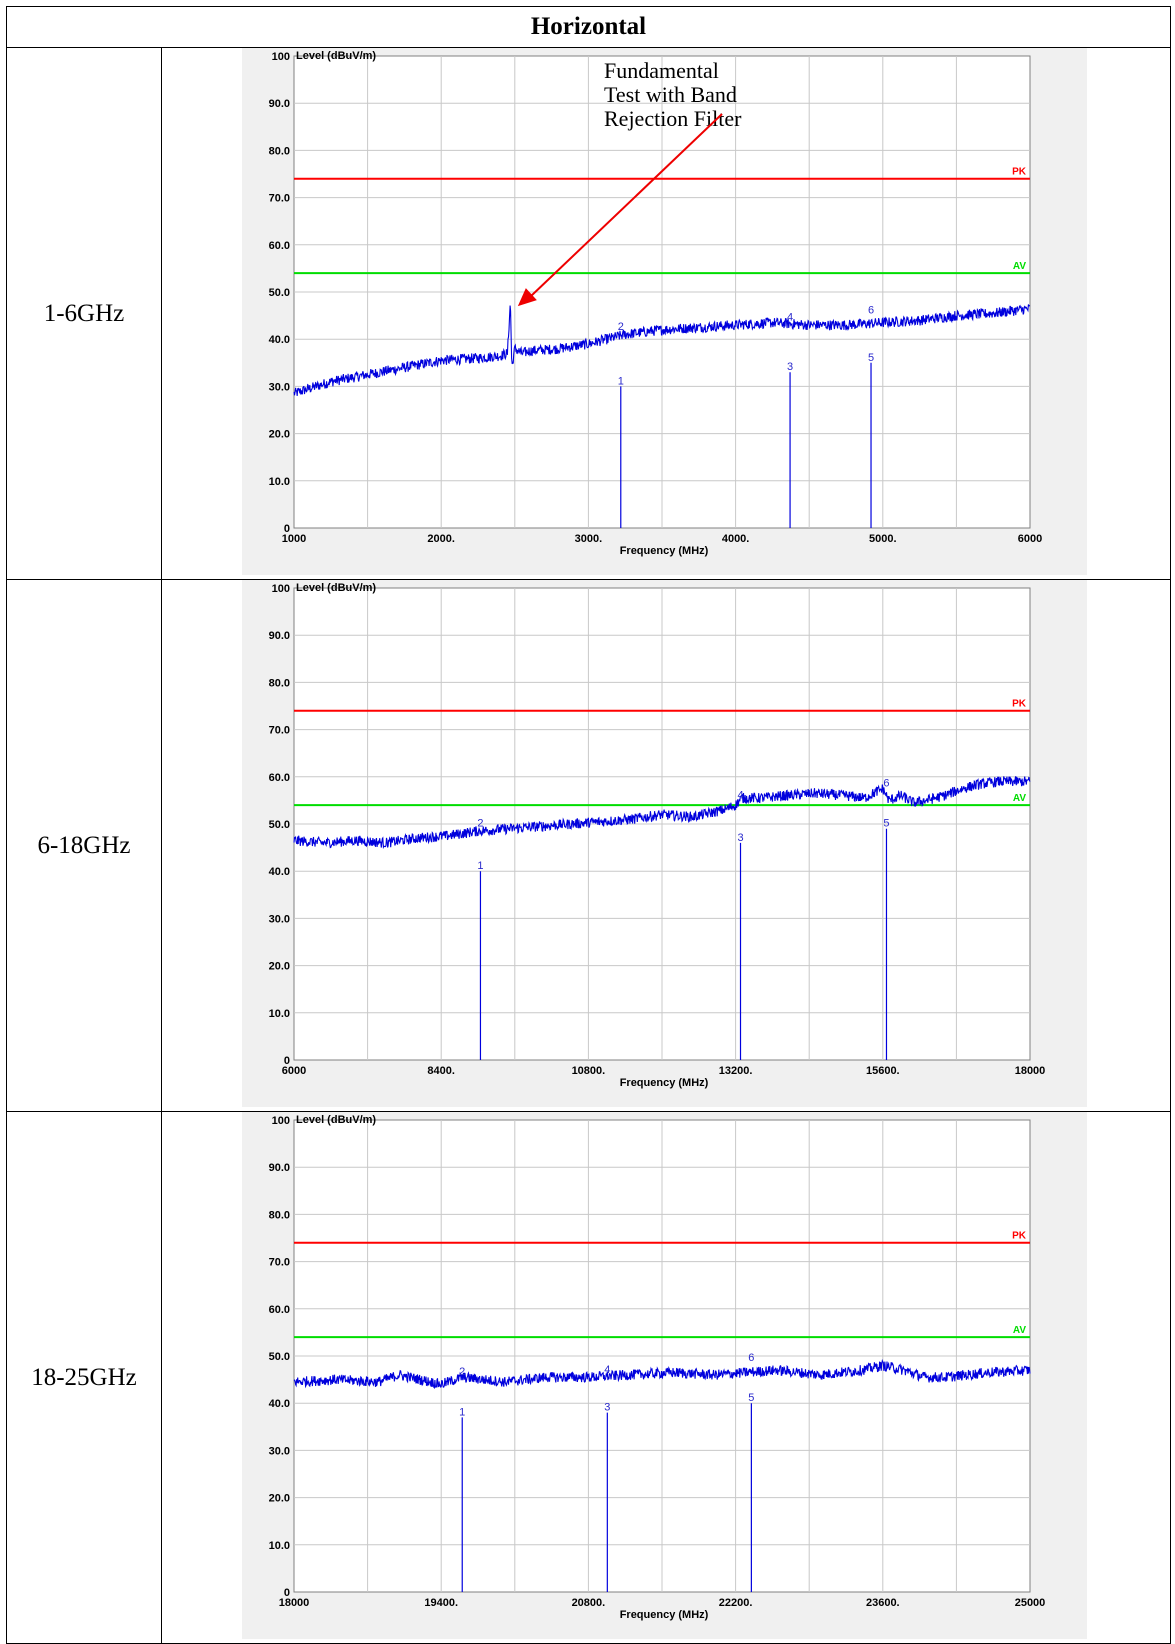  What do you see at coordinates (588, 27) in the screenshot?
I see `polarization-header: Horizontal` at bounding box center [588, 27].